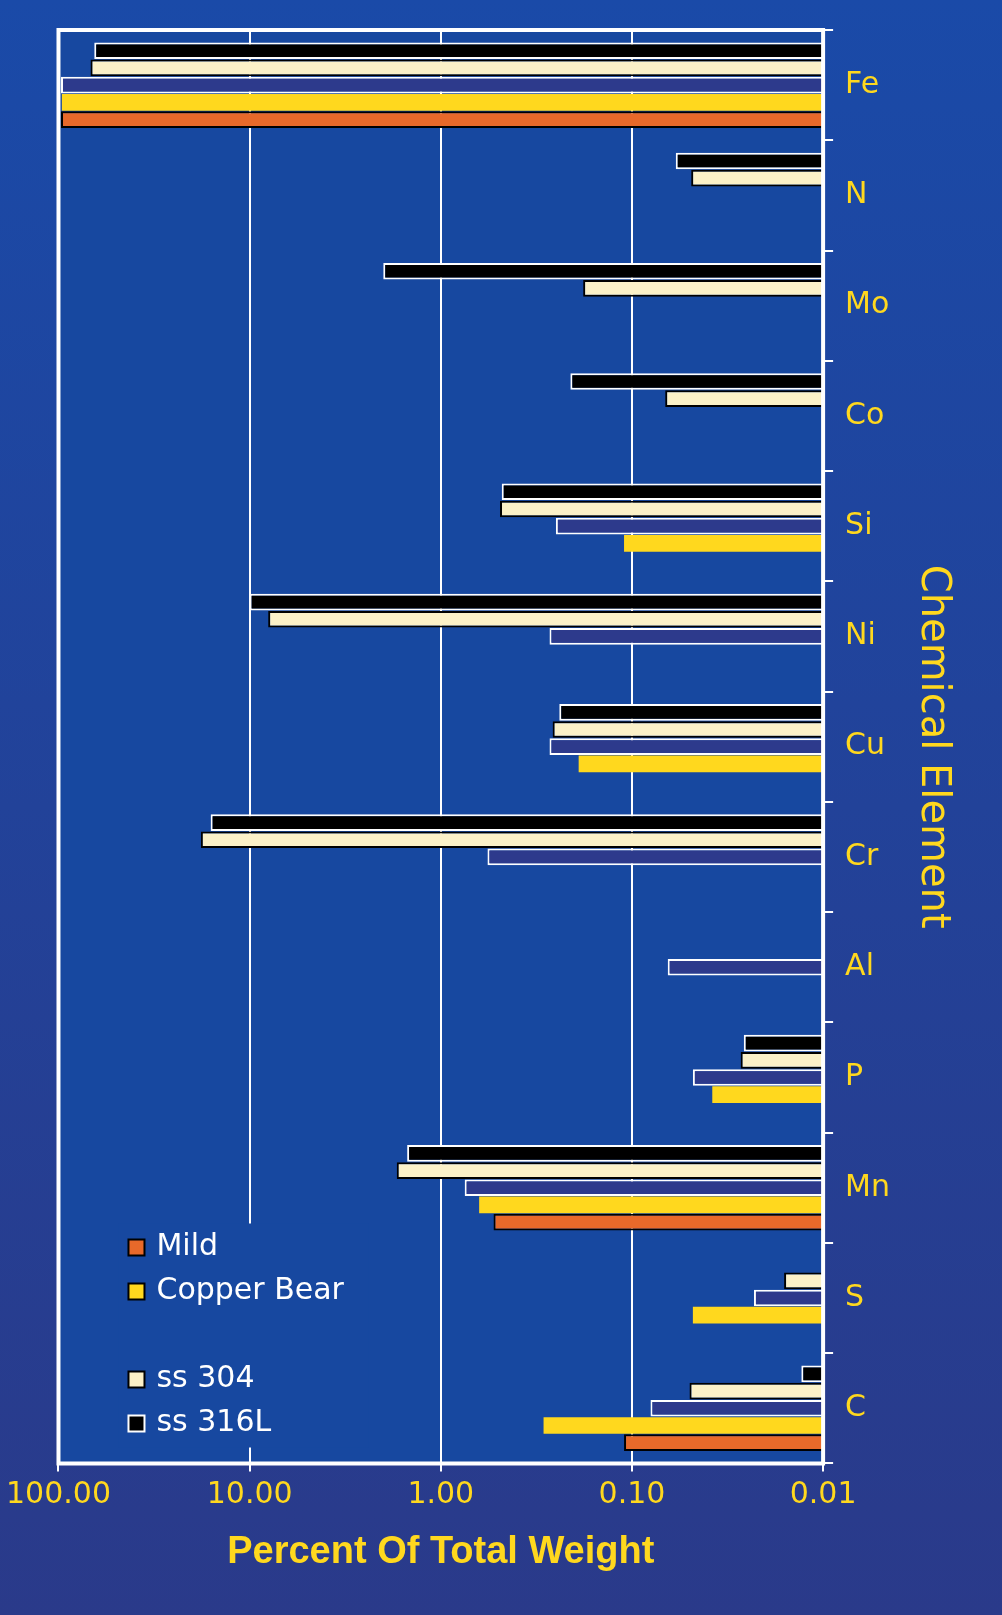 This screenshot has width=1002, height=1615. Describe the element at coordinates (856, 1406) in the screenshot. I see `y-tick-label: C` at that location.